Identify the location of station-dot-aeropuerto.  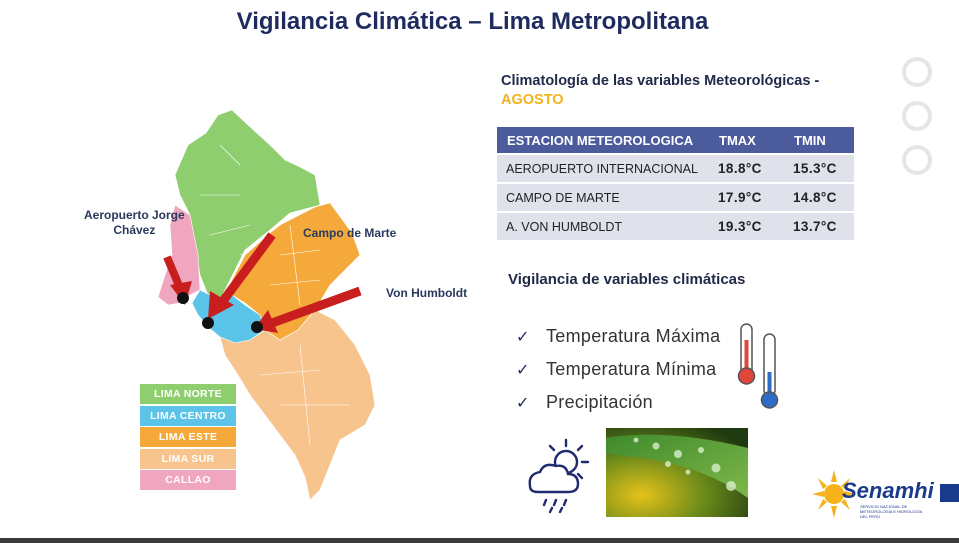
(183, 298).